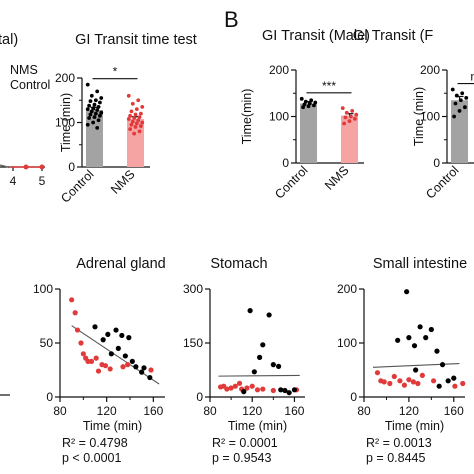  What do you see at coordinates (393, 36) in the screenshot?
I see `chart-title: GI Transit (F` at bounding box center [393, 36].